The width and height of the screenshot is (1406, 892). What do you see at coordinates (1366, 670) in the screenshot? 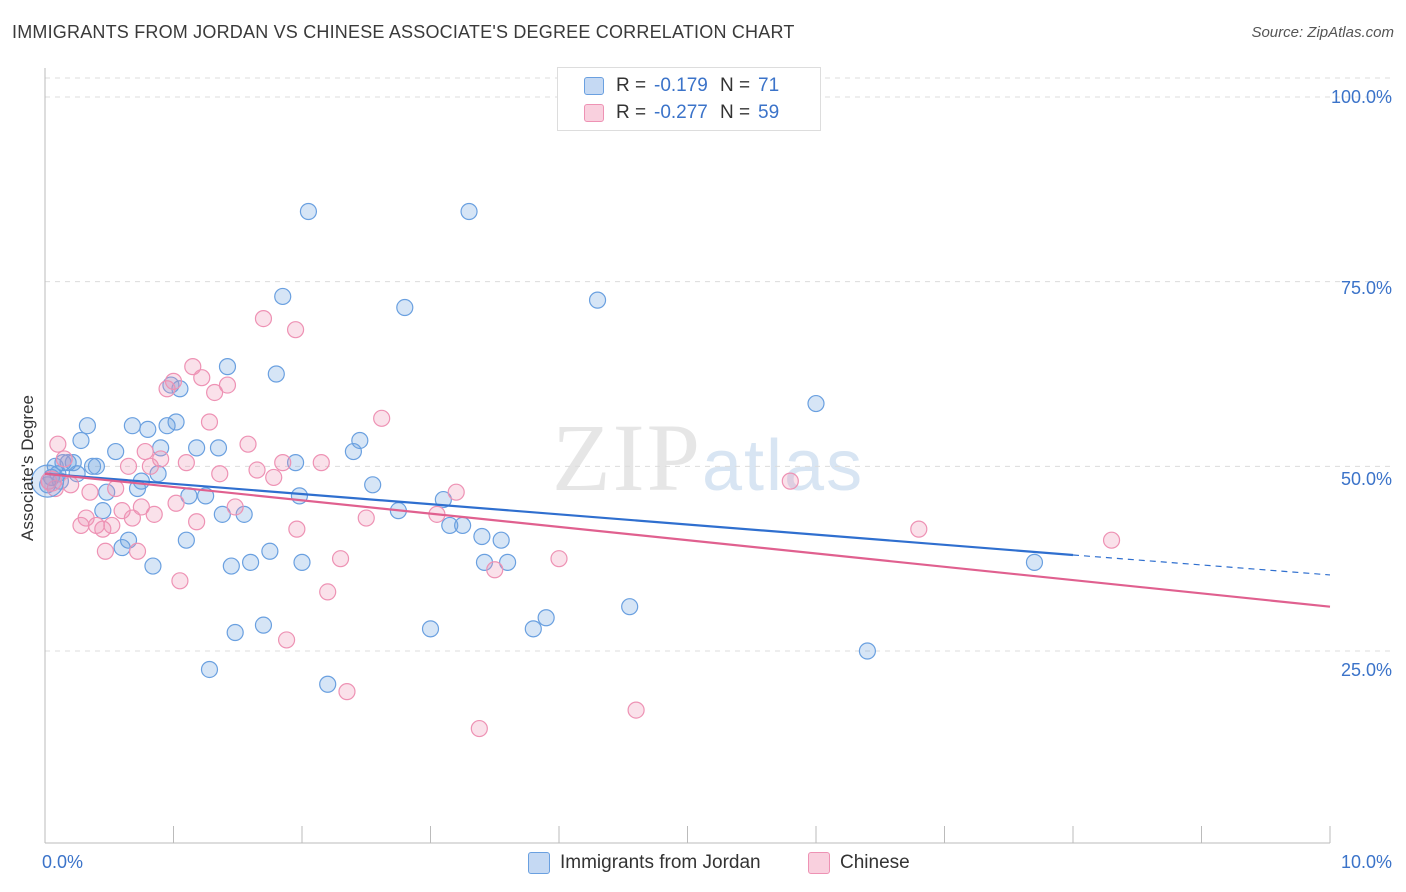
I see `y-tick-label-25: 25.0%` at bounding box center [1366, 670].